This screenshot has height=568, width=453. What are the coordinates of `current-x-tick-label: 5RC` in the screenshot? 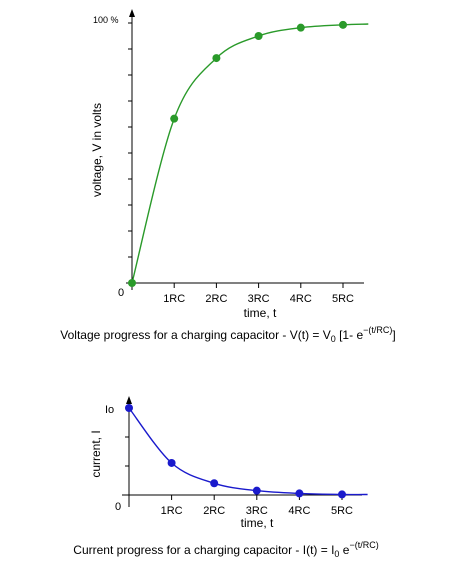 It's located at (342, 511).